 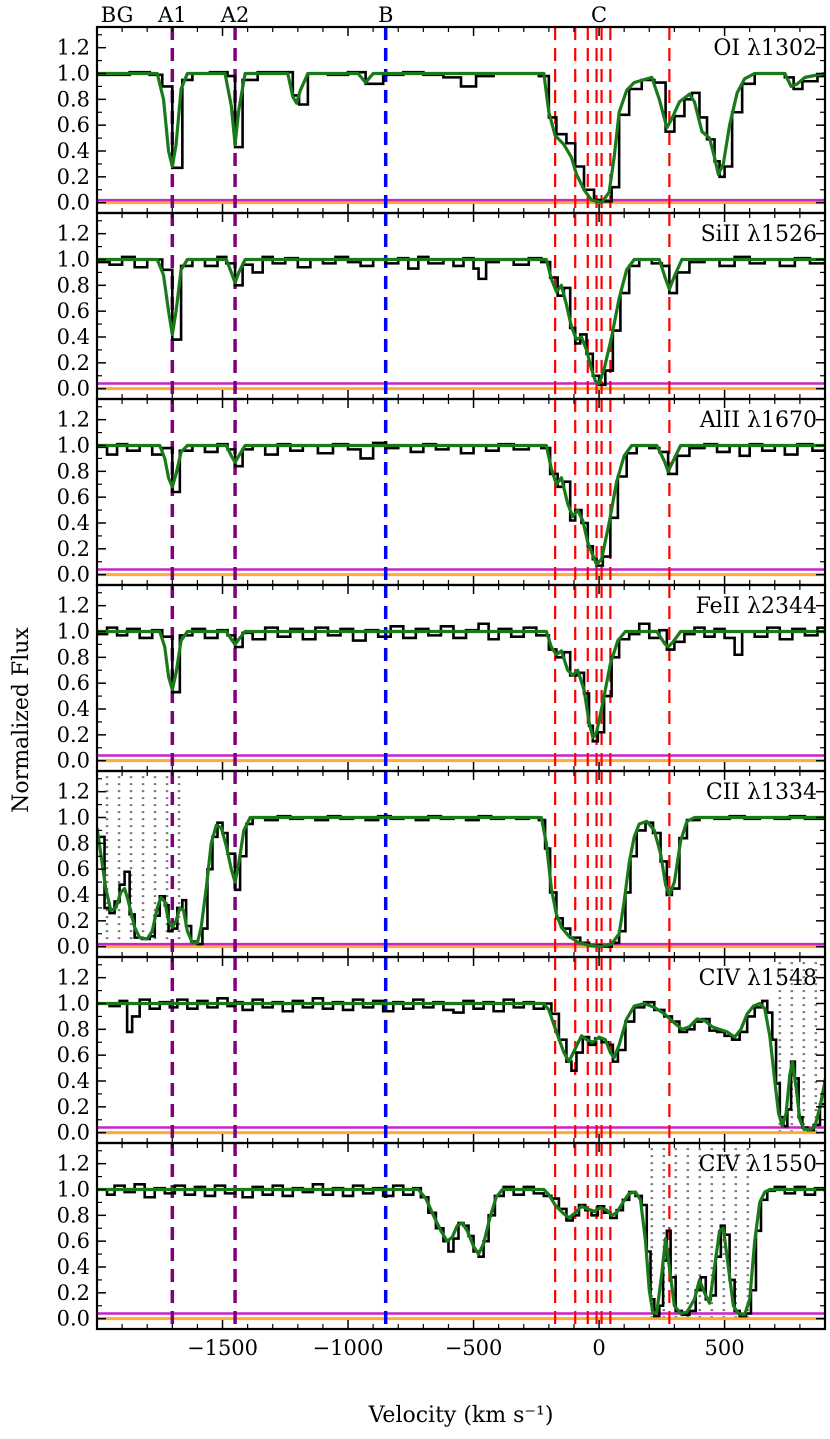 I want to click on panel-2: 0.00.20.40.60.81.01.2 SiII λ1526, so click(x=442, y=306).